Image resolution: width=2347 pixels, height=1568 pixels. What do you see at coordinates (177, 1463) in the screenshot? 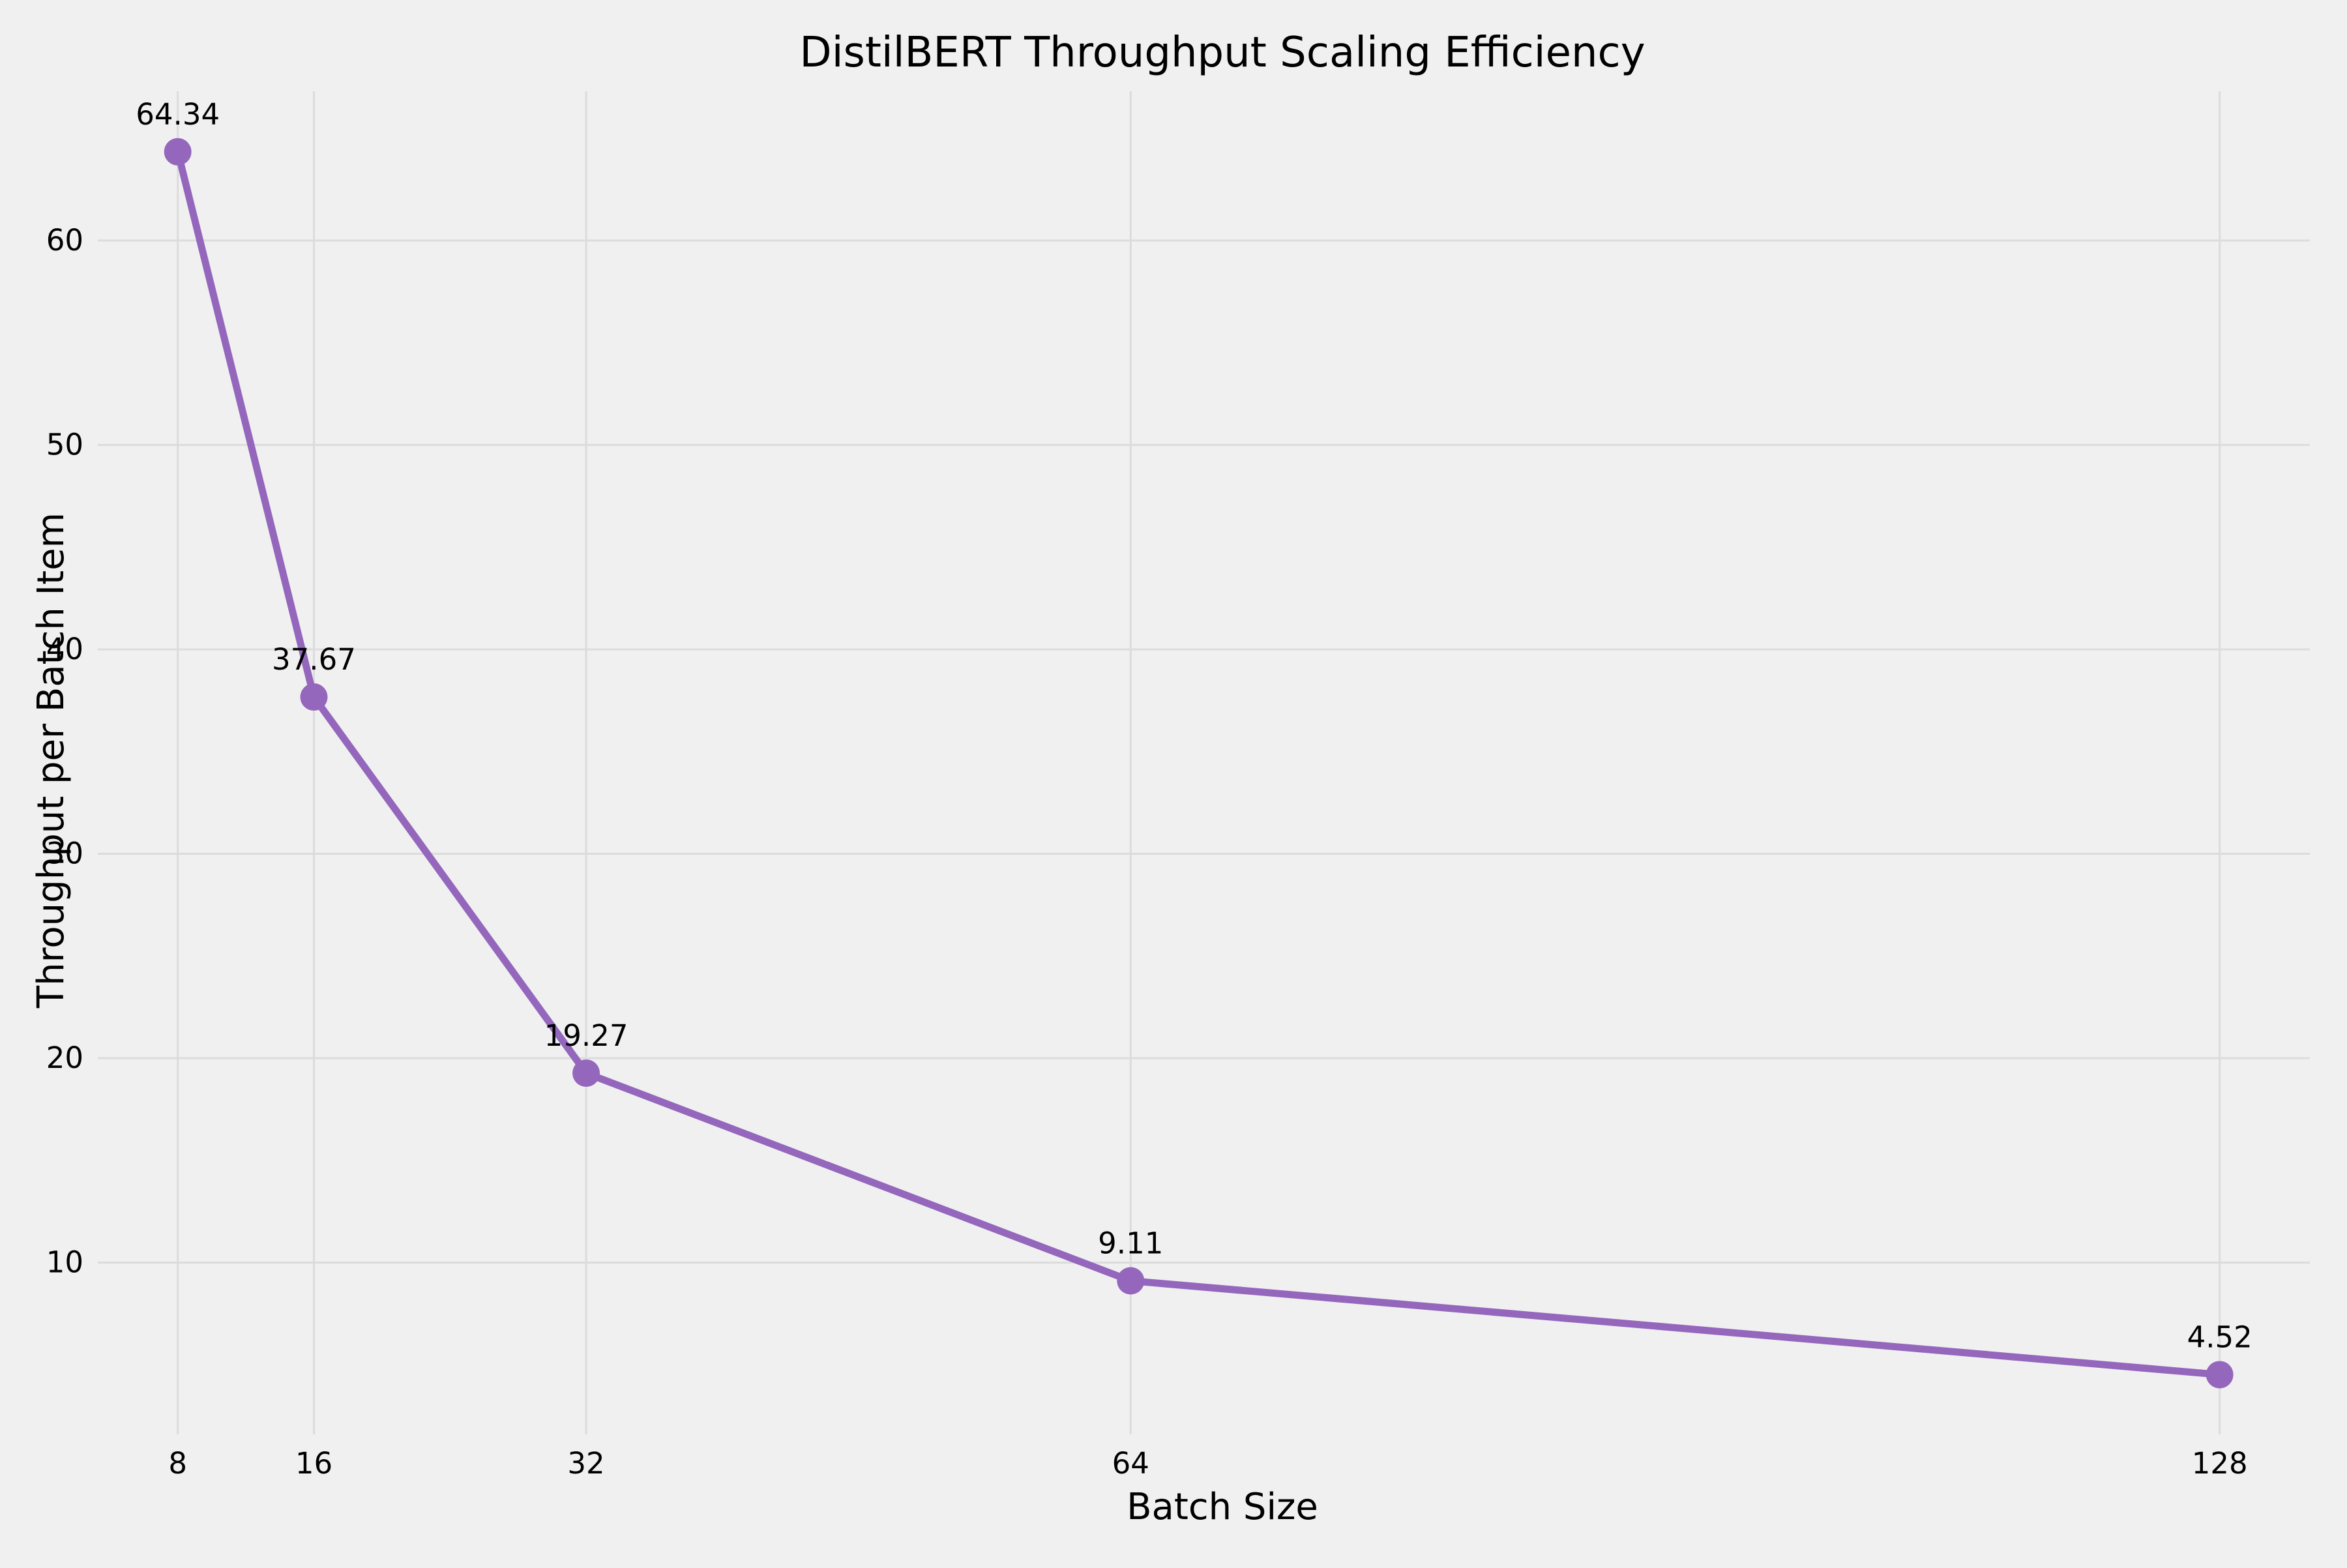
I see `x-tick-label: 8` at bounding box center [177, 1463].